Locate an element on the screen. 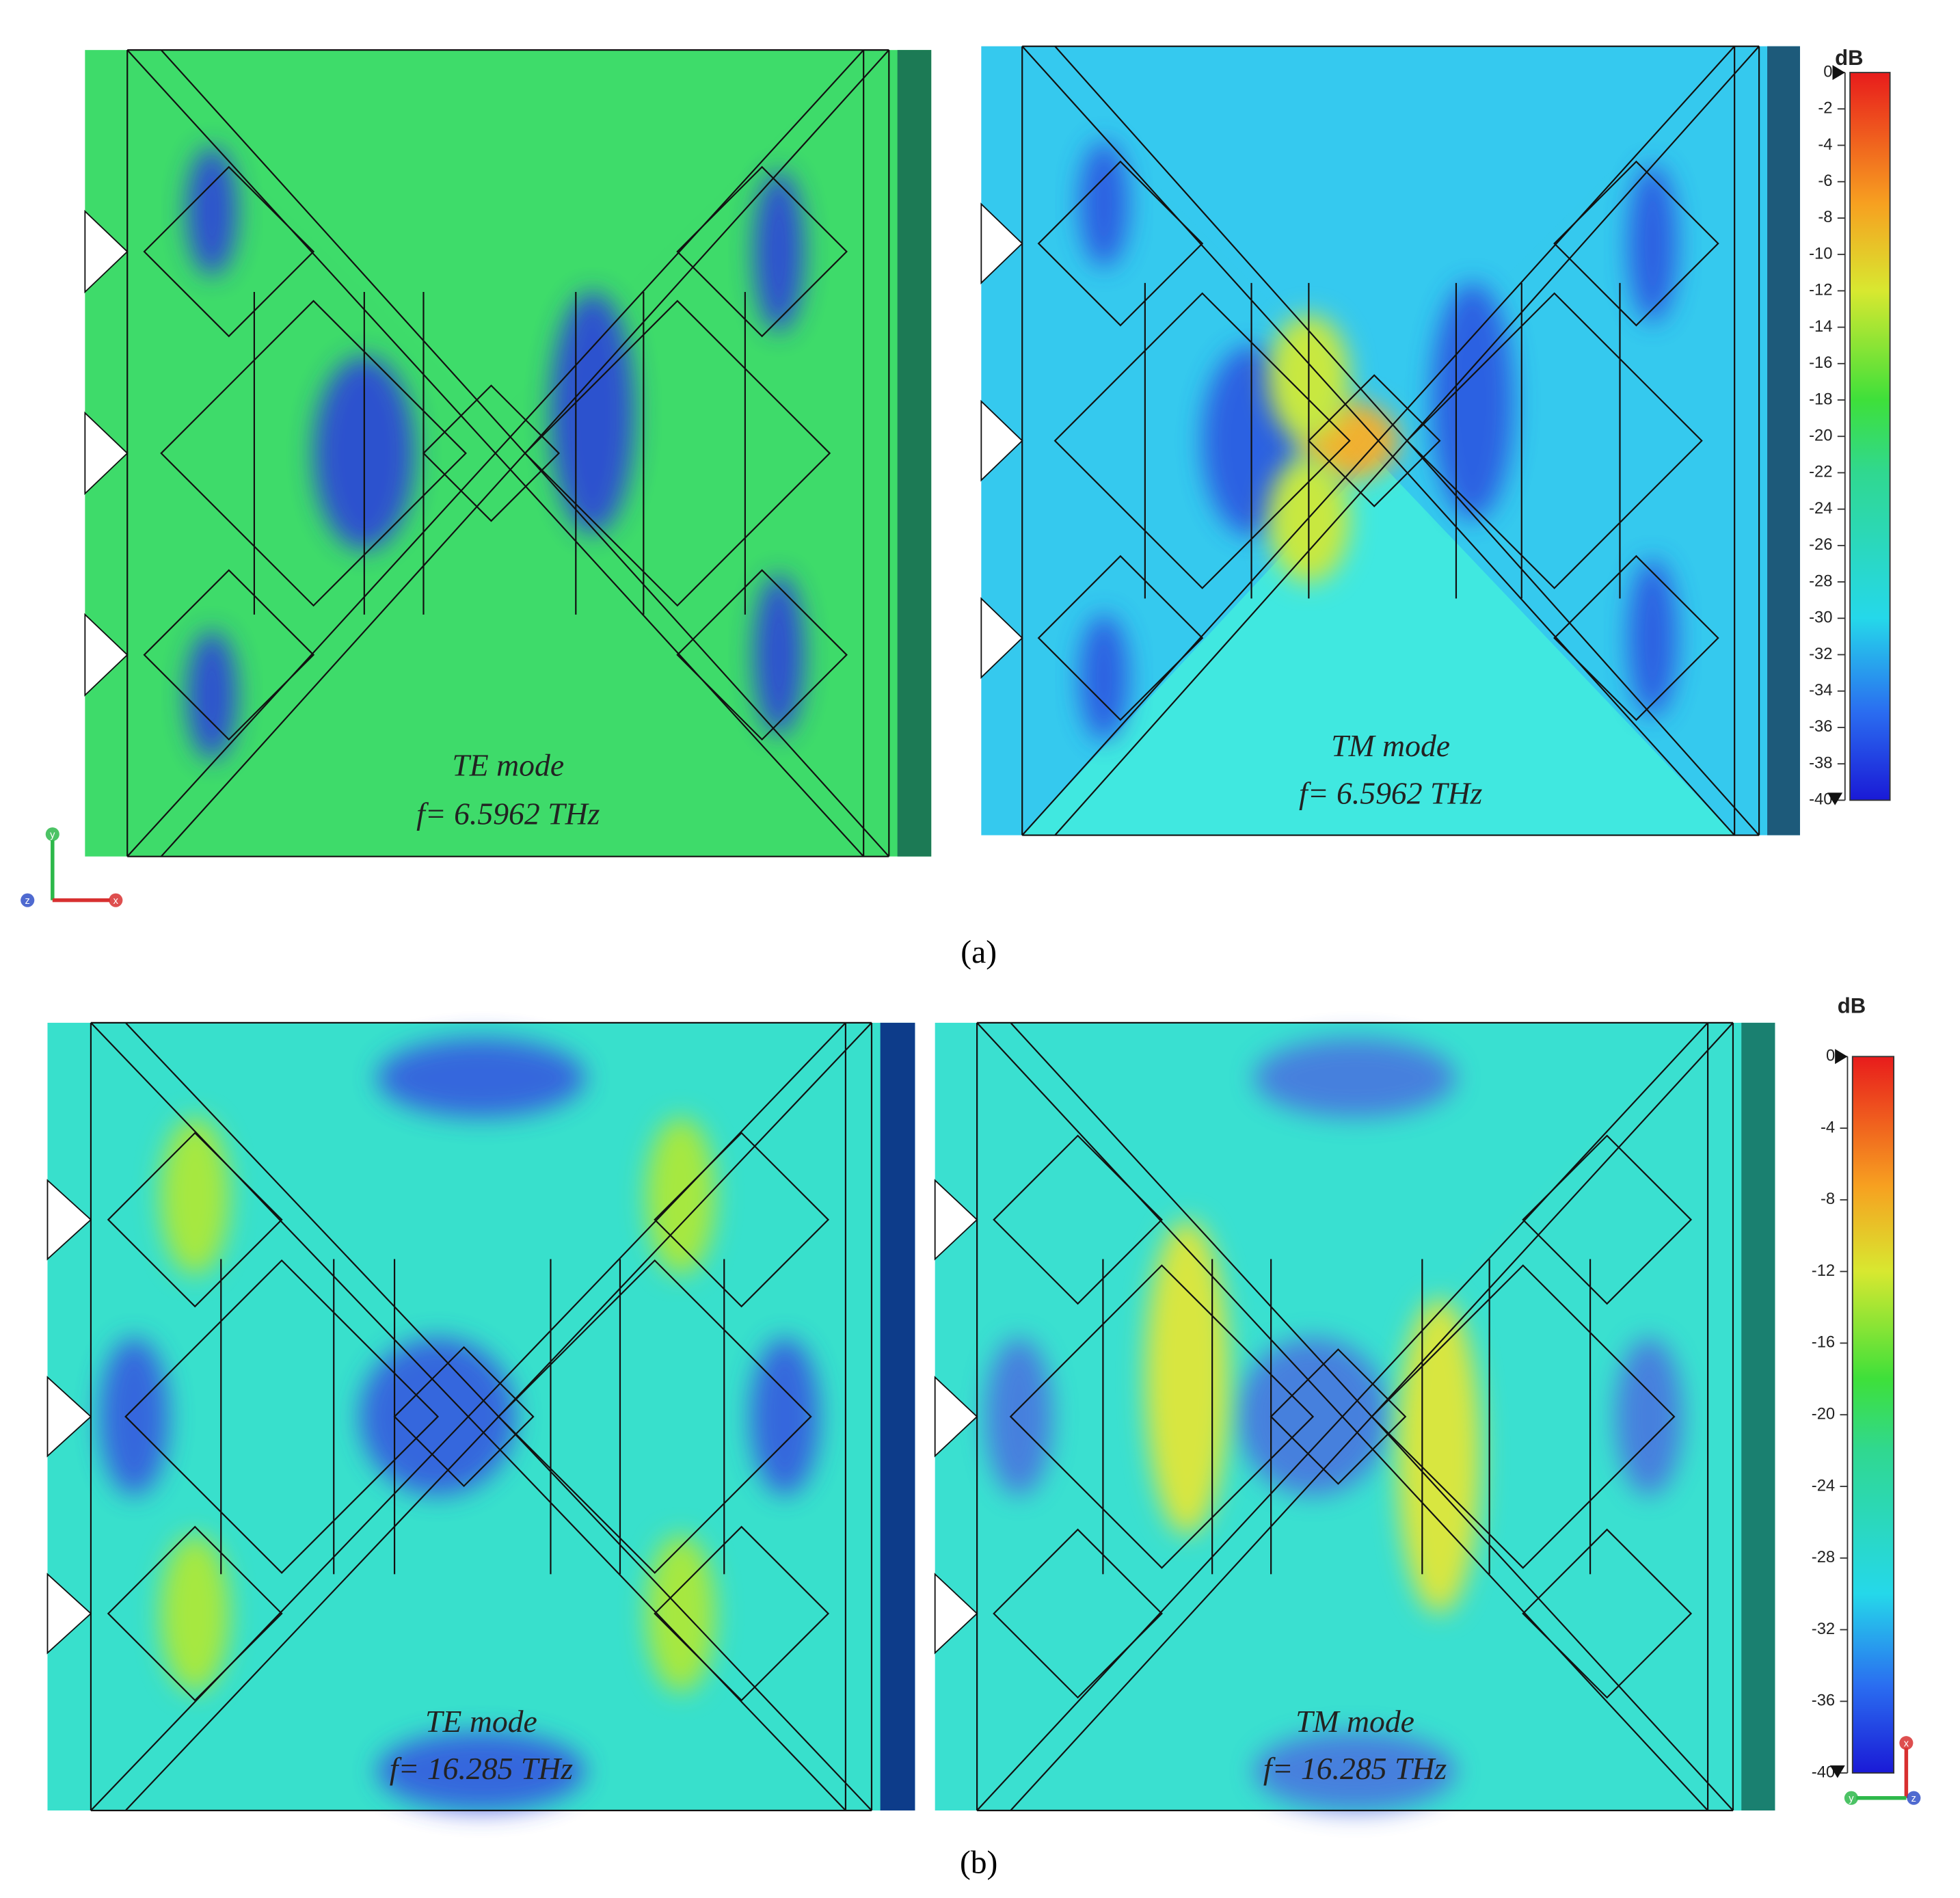 This screenshot has height=1898, width=1960. colorbar-tick-label: -26 is located at coordinates (1820, 544).